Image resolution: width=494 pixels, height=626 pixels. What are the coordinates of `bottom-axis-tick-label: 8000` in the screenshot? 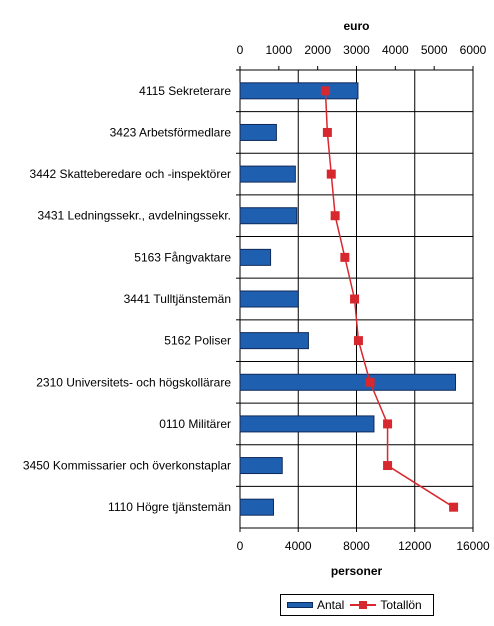 It's located at (356, 546).